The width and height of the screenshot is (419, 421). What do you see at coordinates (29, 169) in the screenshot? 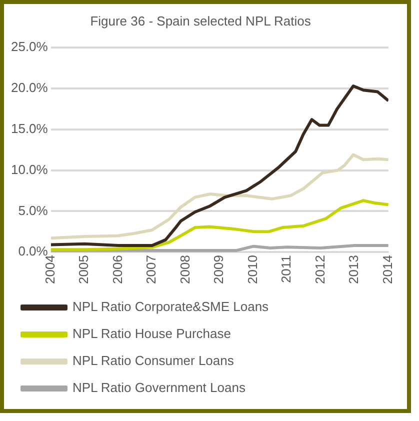
I see `y-tick-label: 10.0%` at bounding box center [29, 169].